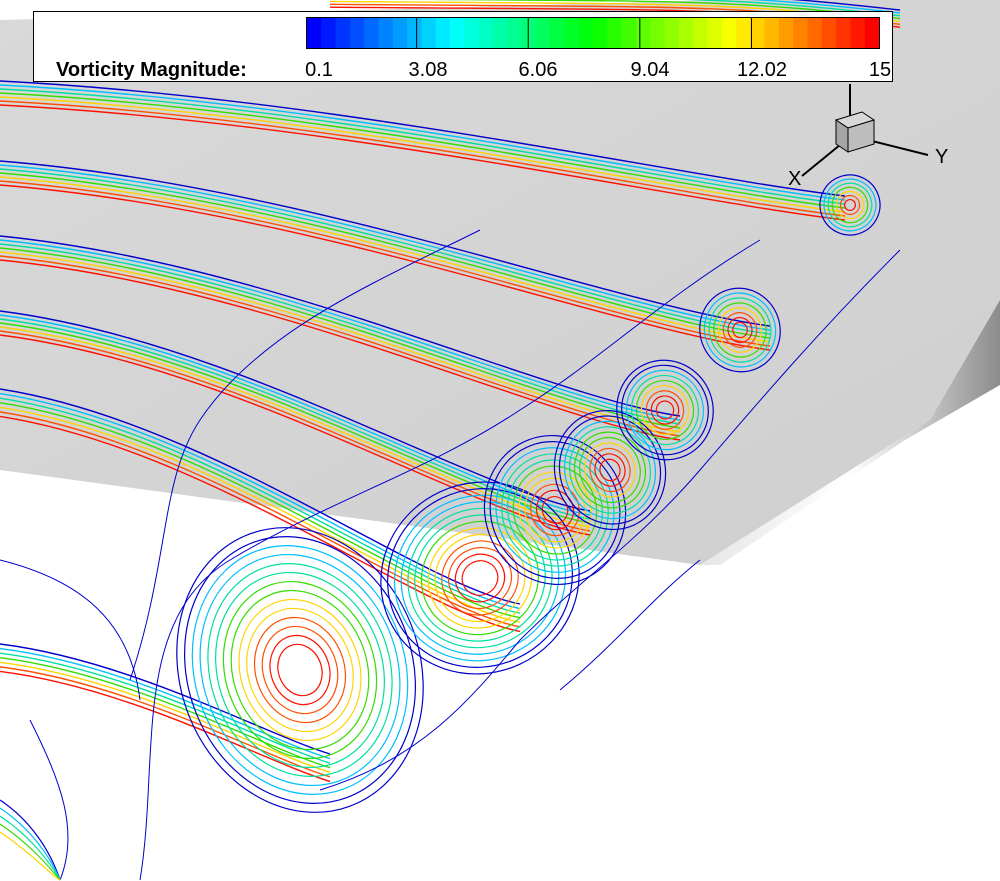 Image resolution: width=1000 pixels, height=881 pixels. Describe the element at coordinates (428, 70) in the screenshot. I see `legend-tick-label: 3.08` at that location.